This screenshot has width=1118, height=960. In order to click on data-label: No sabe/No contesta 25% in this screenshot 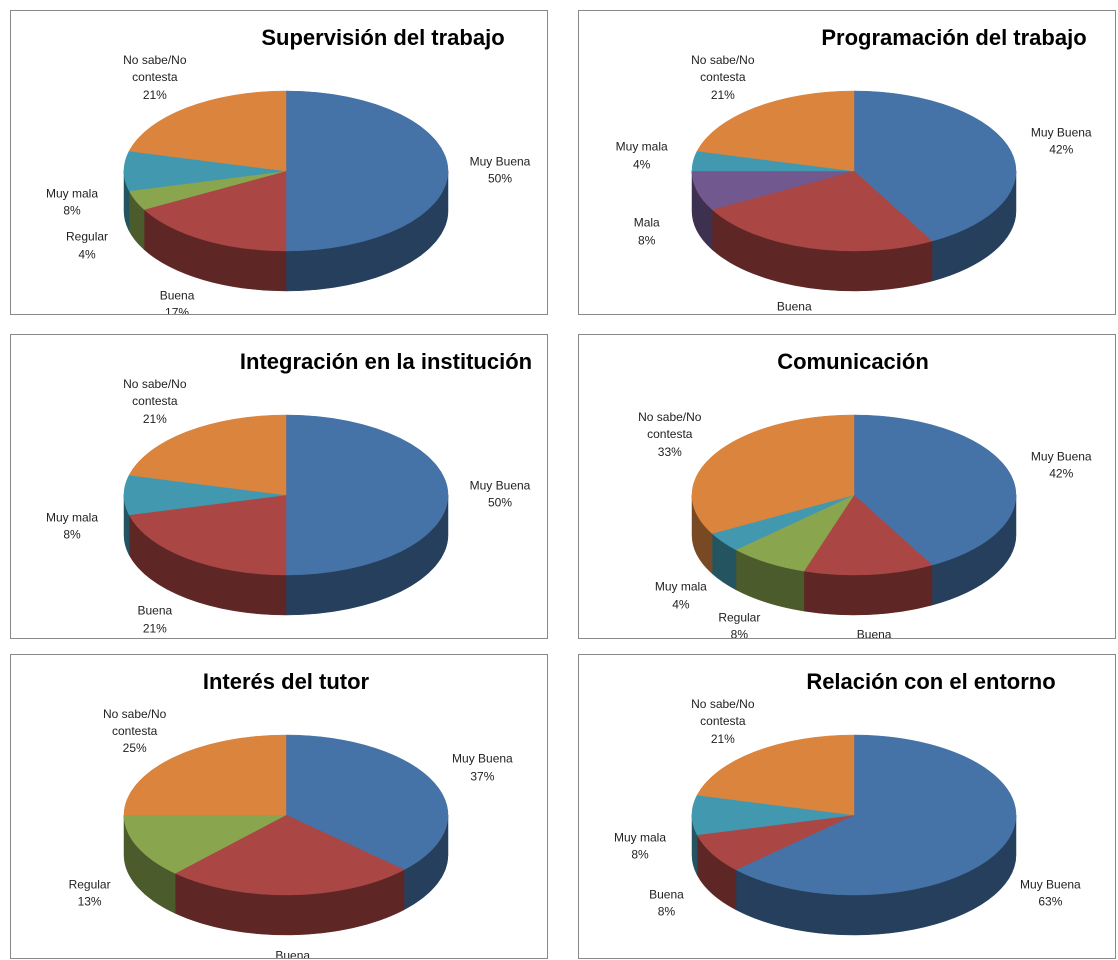, I will do `click(135, 731)`.